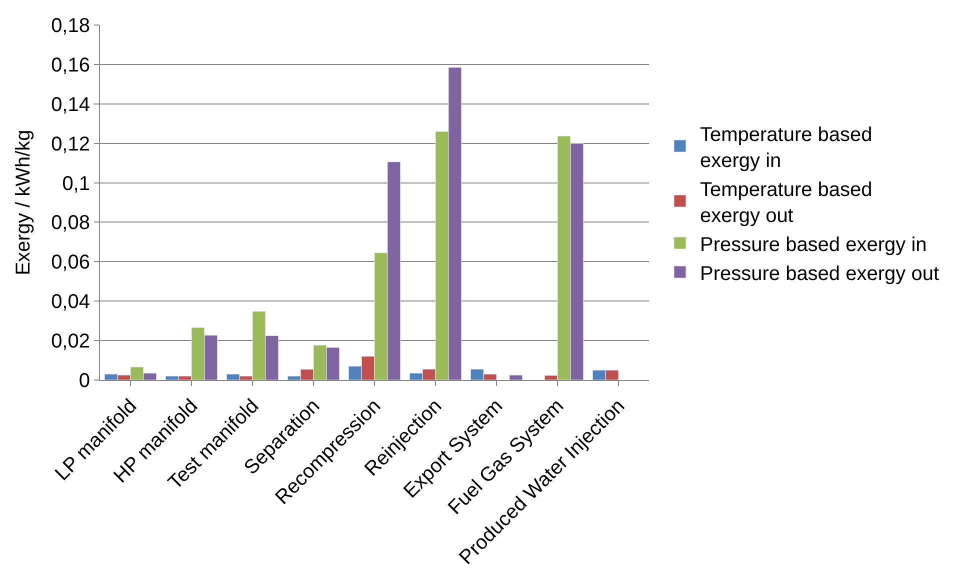 The height and width of the screenshot is (581, 957). What do you see at coordinates (70, 105) in the screenshot?
I see `y-tick-label: 0,14` at bounding box center [70, 105].